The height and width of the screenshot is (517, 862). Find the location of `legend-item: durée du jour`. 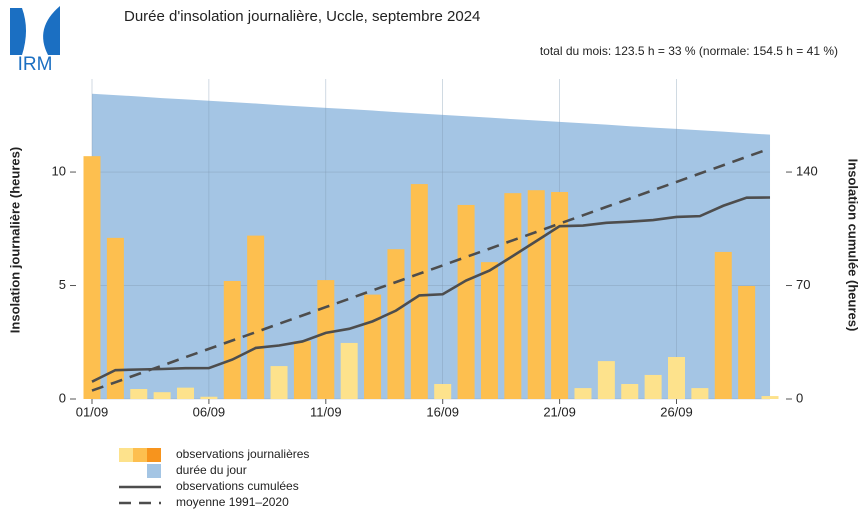

legend-item: durée du jour is located at coordinates (197, 470).